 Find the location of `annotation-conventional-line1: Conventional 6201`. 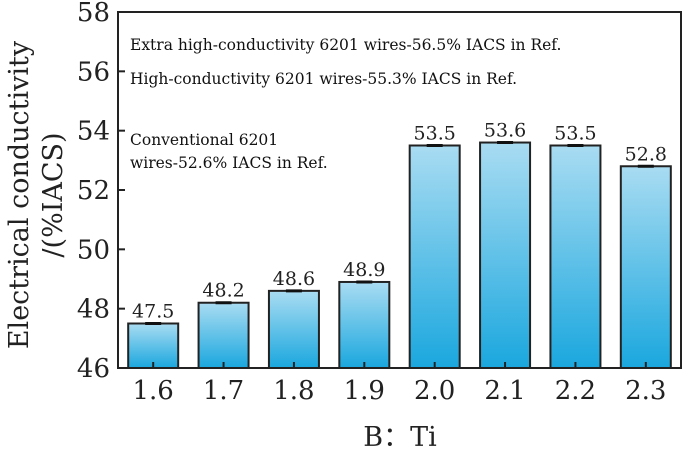

annotation-conventional-line1: Conventional 6201 is located at coordinates (204, 140).